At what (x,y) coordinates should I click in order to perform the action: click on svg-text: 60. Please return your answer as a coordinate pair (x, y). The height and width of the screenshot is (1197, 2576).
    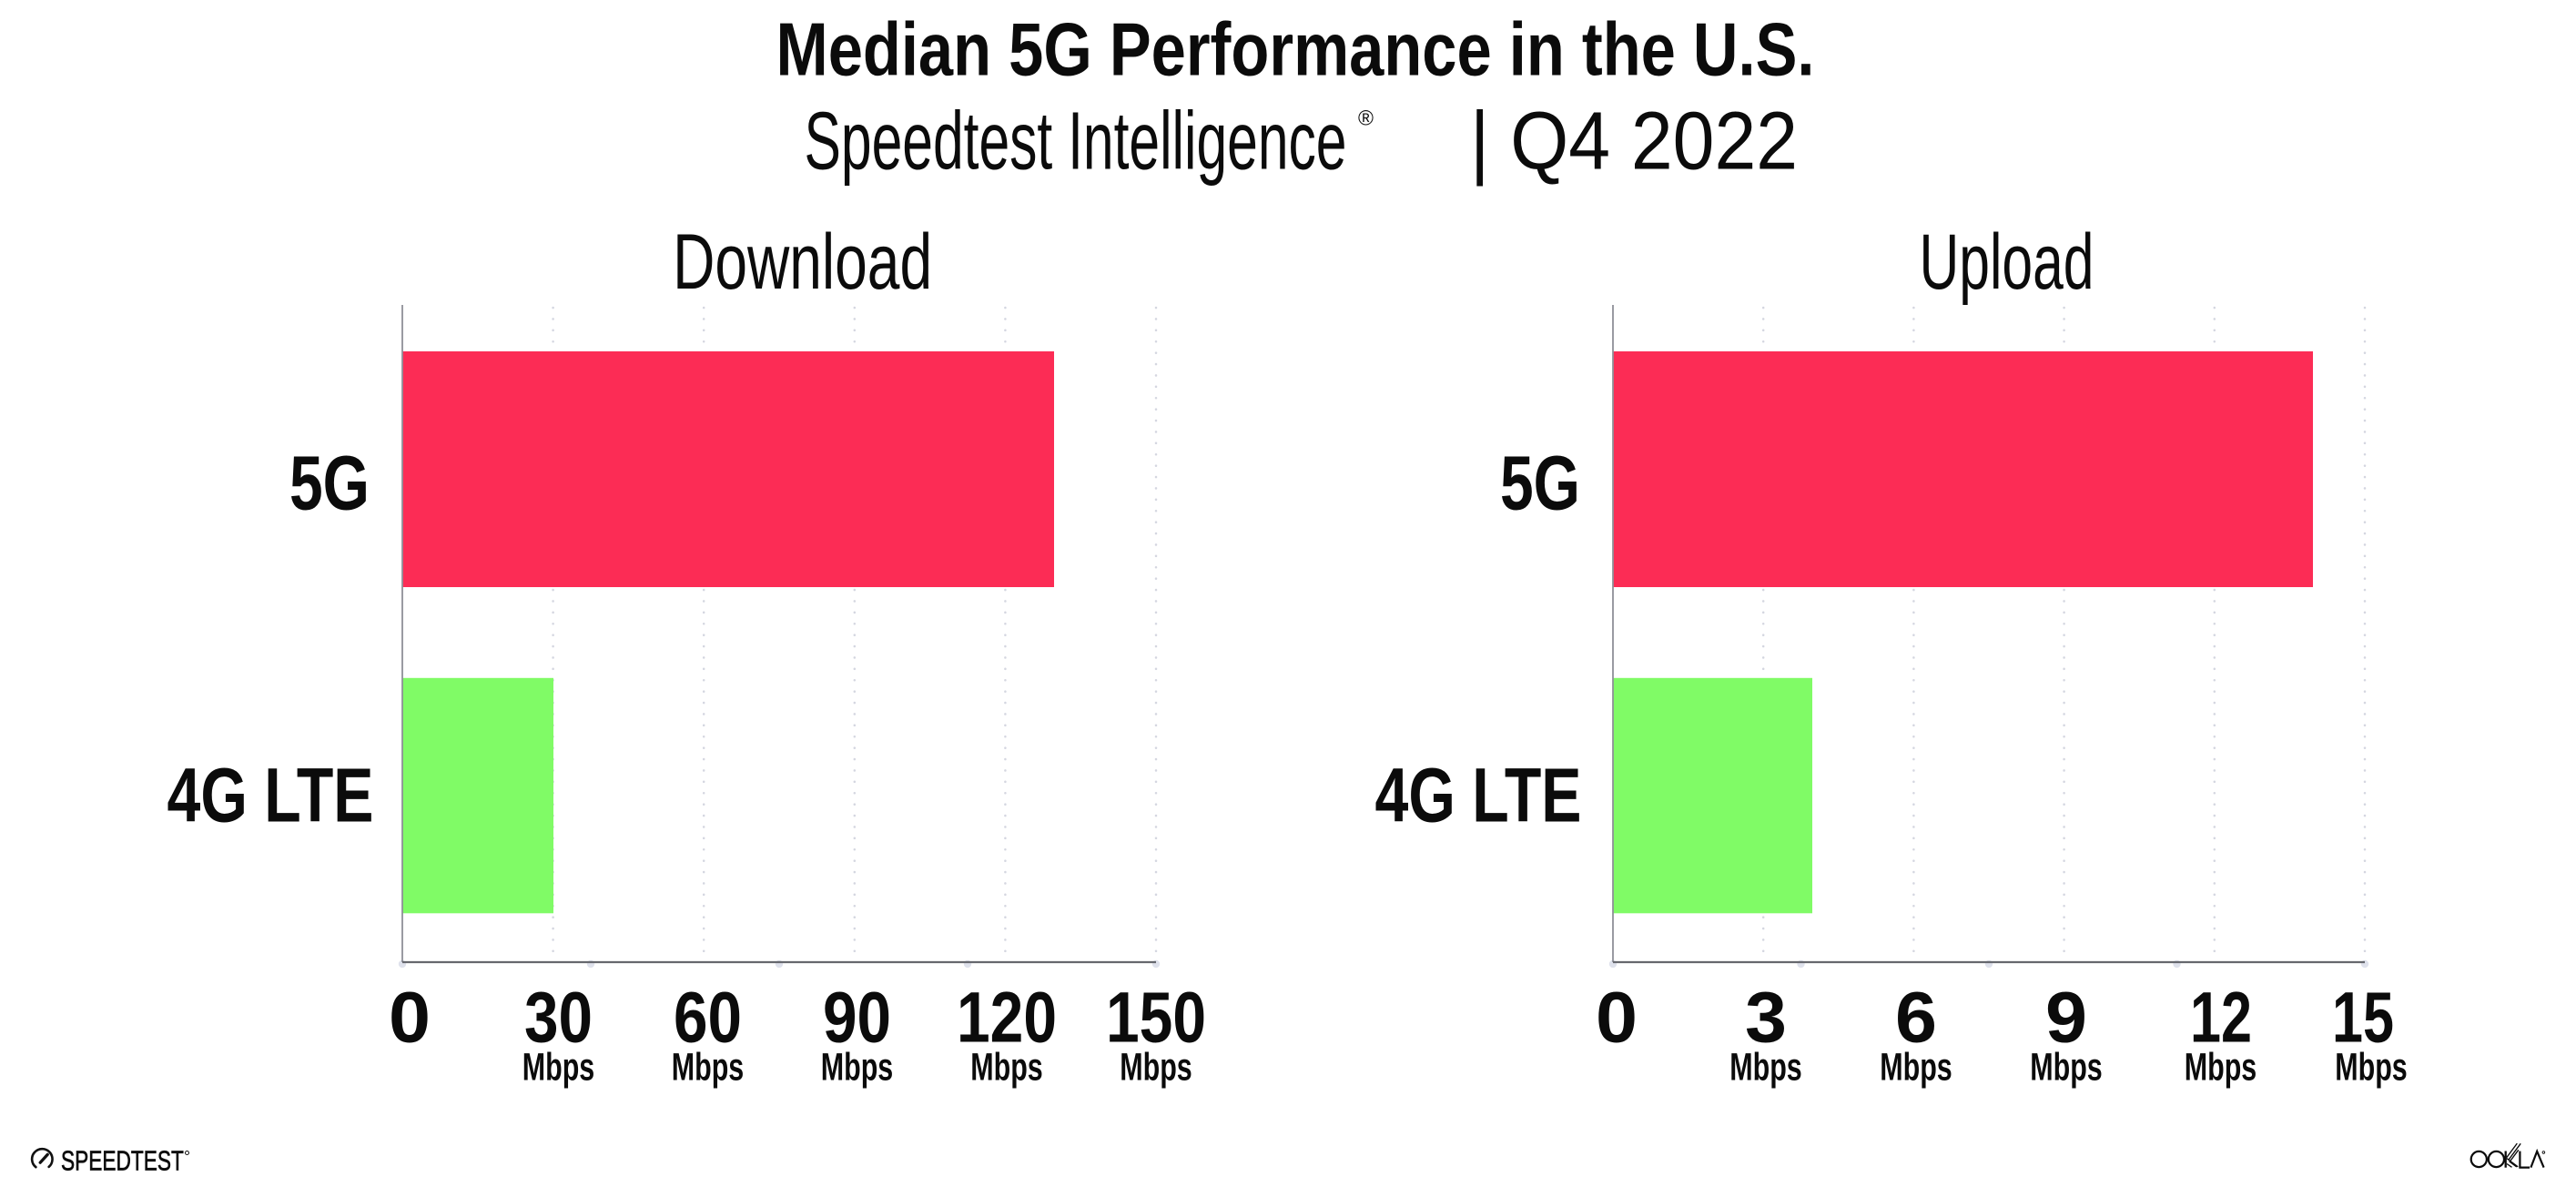
    Looking at the image, I should click on (708, 1018).